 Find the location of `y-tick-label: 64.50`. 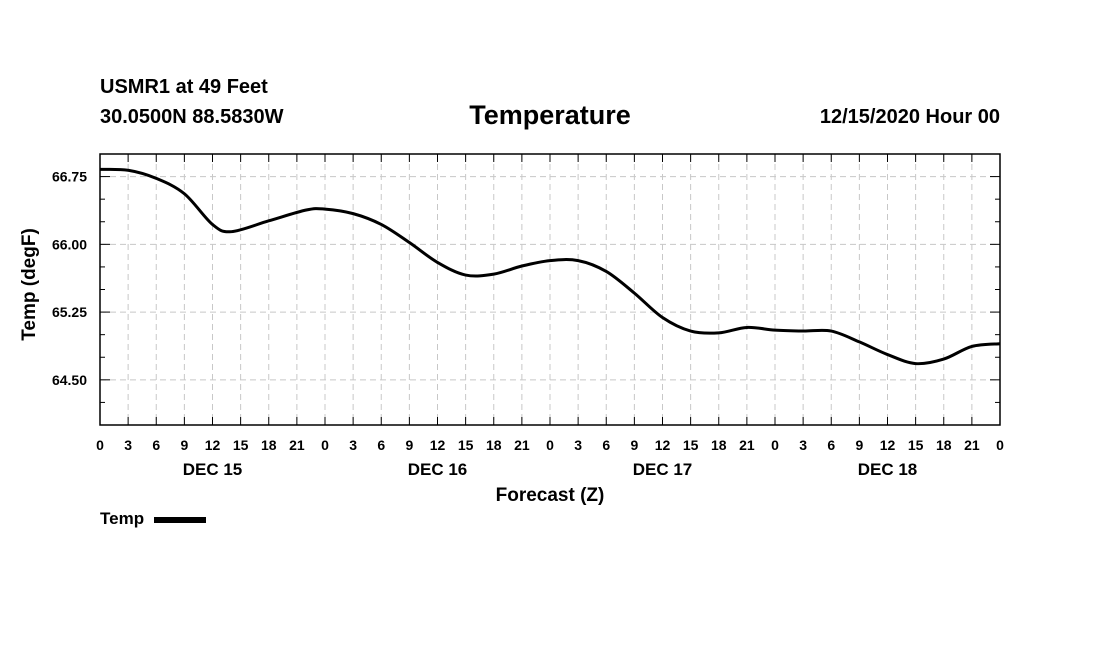

y-tick-label: 64.50 is located at coordinates (69, 380).